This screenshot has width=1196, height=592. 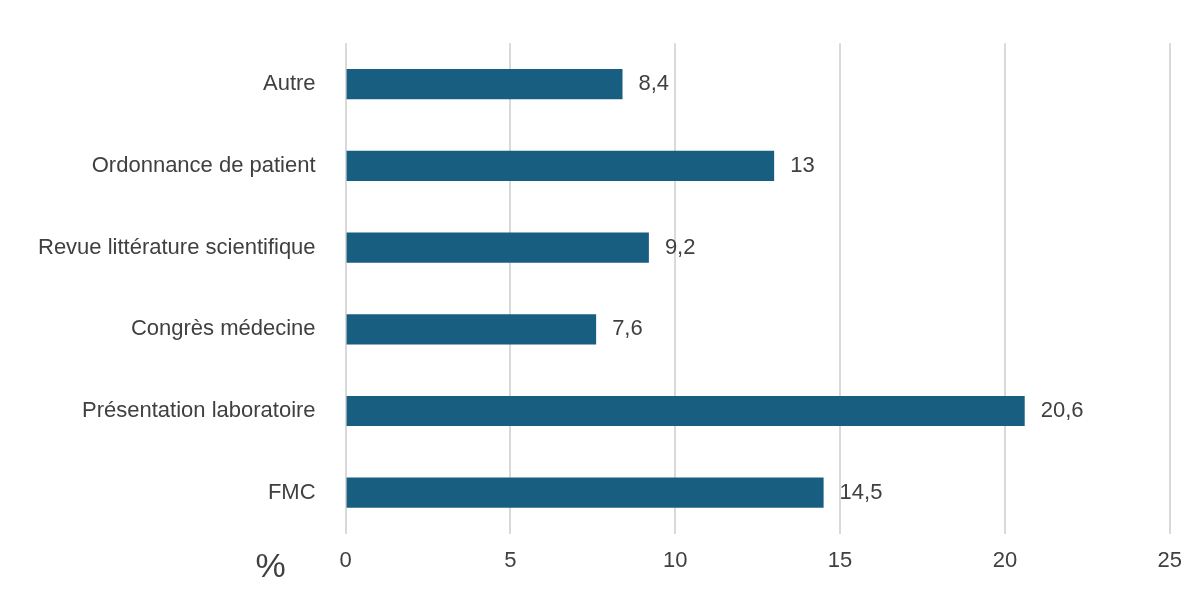 What do you see at coordinates (223, 328) in the screenshot?
I see `y-tick-label: Congrès médecine` at bounding box center [223, 328].